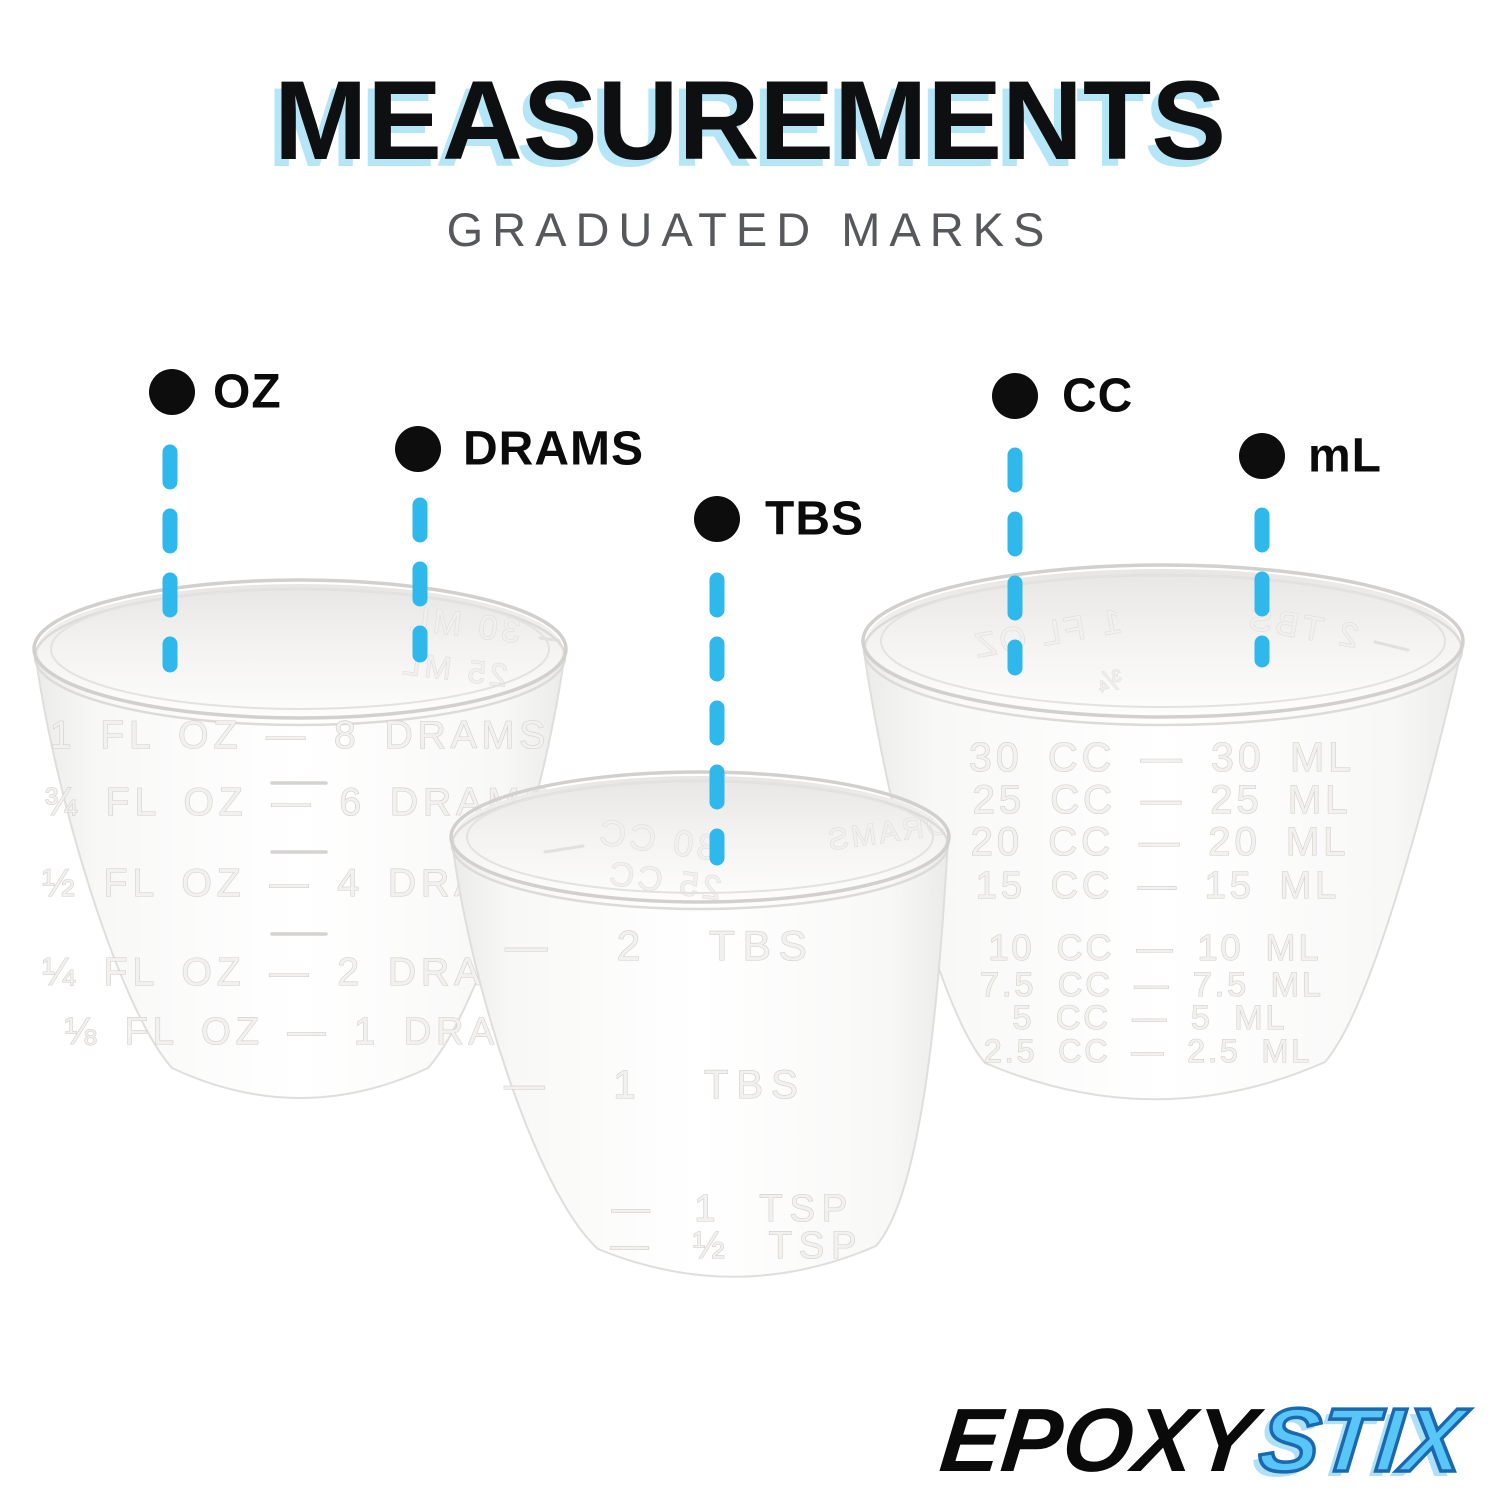  Describe the element at coordinates (1160, 842) in the screenshot. I see `graduation-row: 20 CC — 20 ML` at that location.